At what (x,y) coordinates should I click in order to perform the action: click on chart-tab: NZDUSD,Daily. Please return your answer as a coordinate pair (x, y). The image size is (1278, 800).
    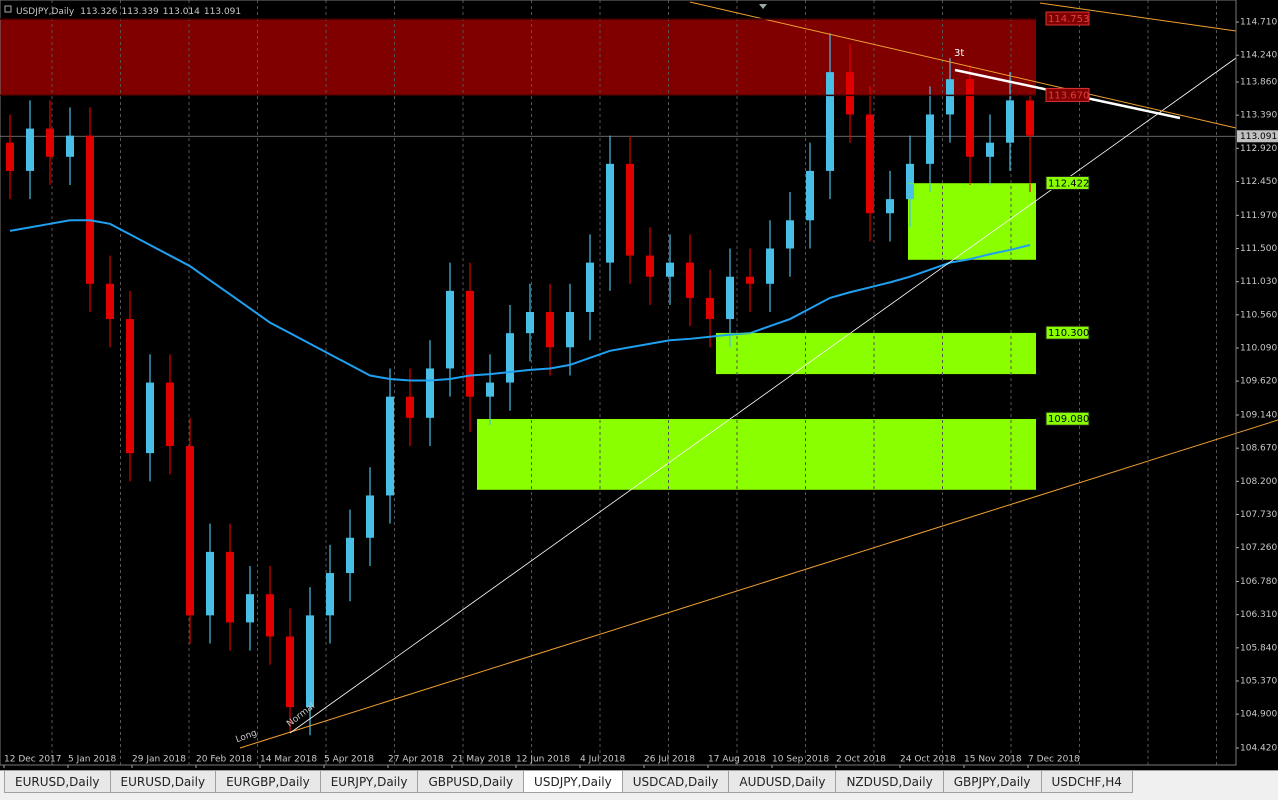
    Looking at the image, I should click on (889, 782).